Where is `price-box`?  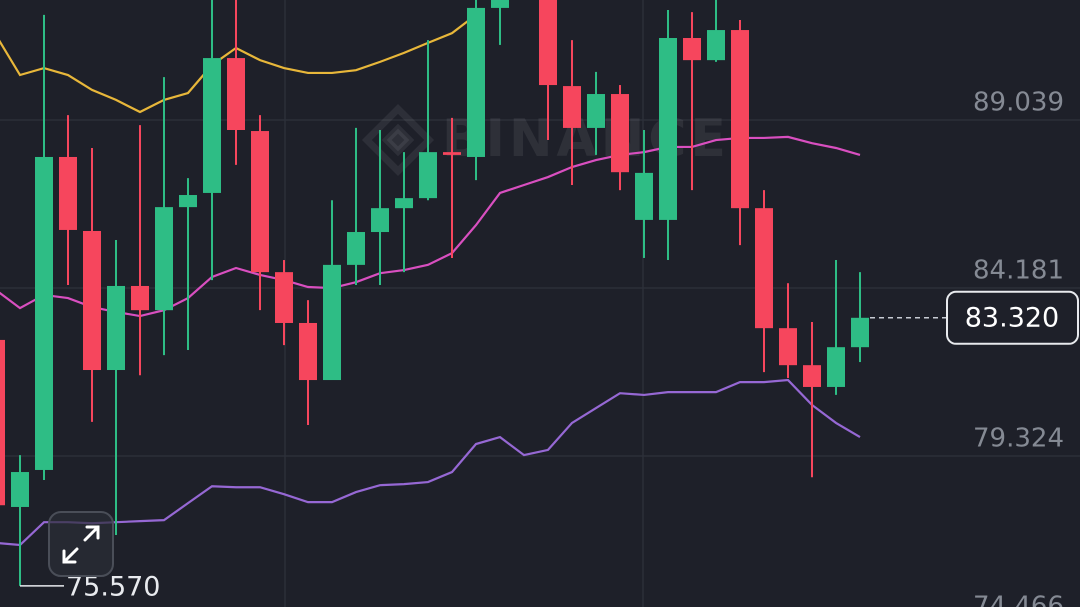
price-box is located at coordinates (1012, 317).